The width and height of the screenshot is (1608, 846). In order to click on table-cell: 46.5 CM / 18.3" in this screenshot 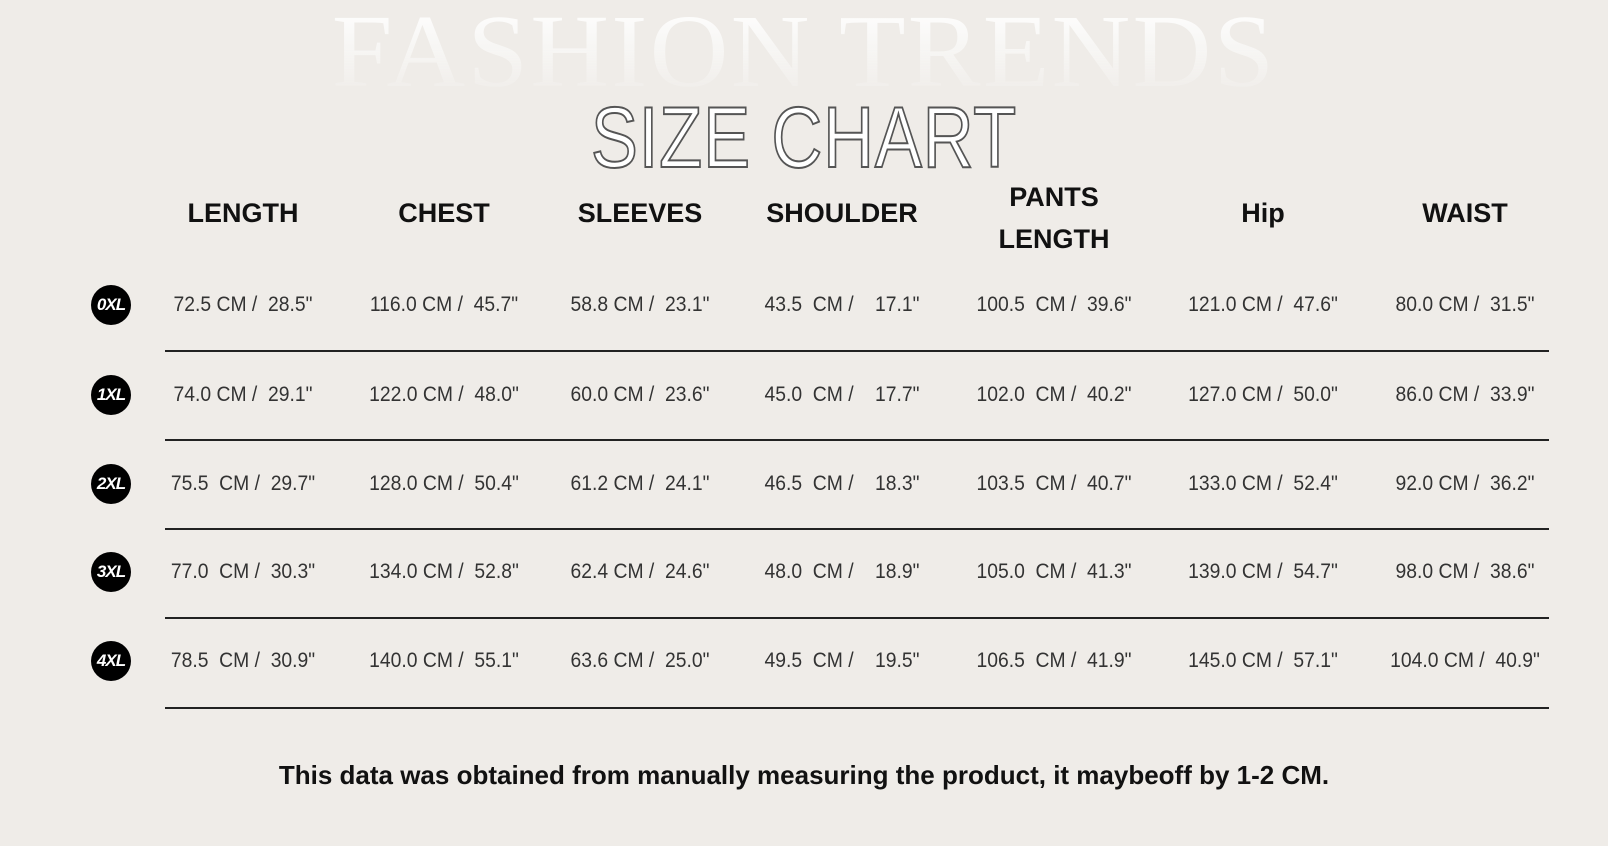, I will do `click(842, 483)`.